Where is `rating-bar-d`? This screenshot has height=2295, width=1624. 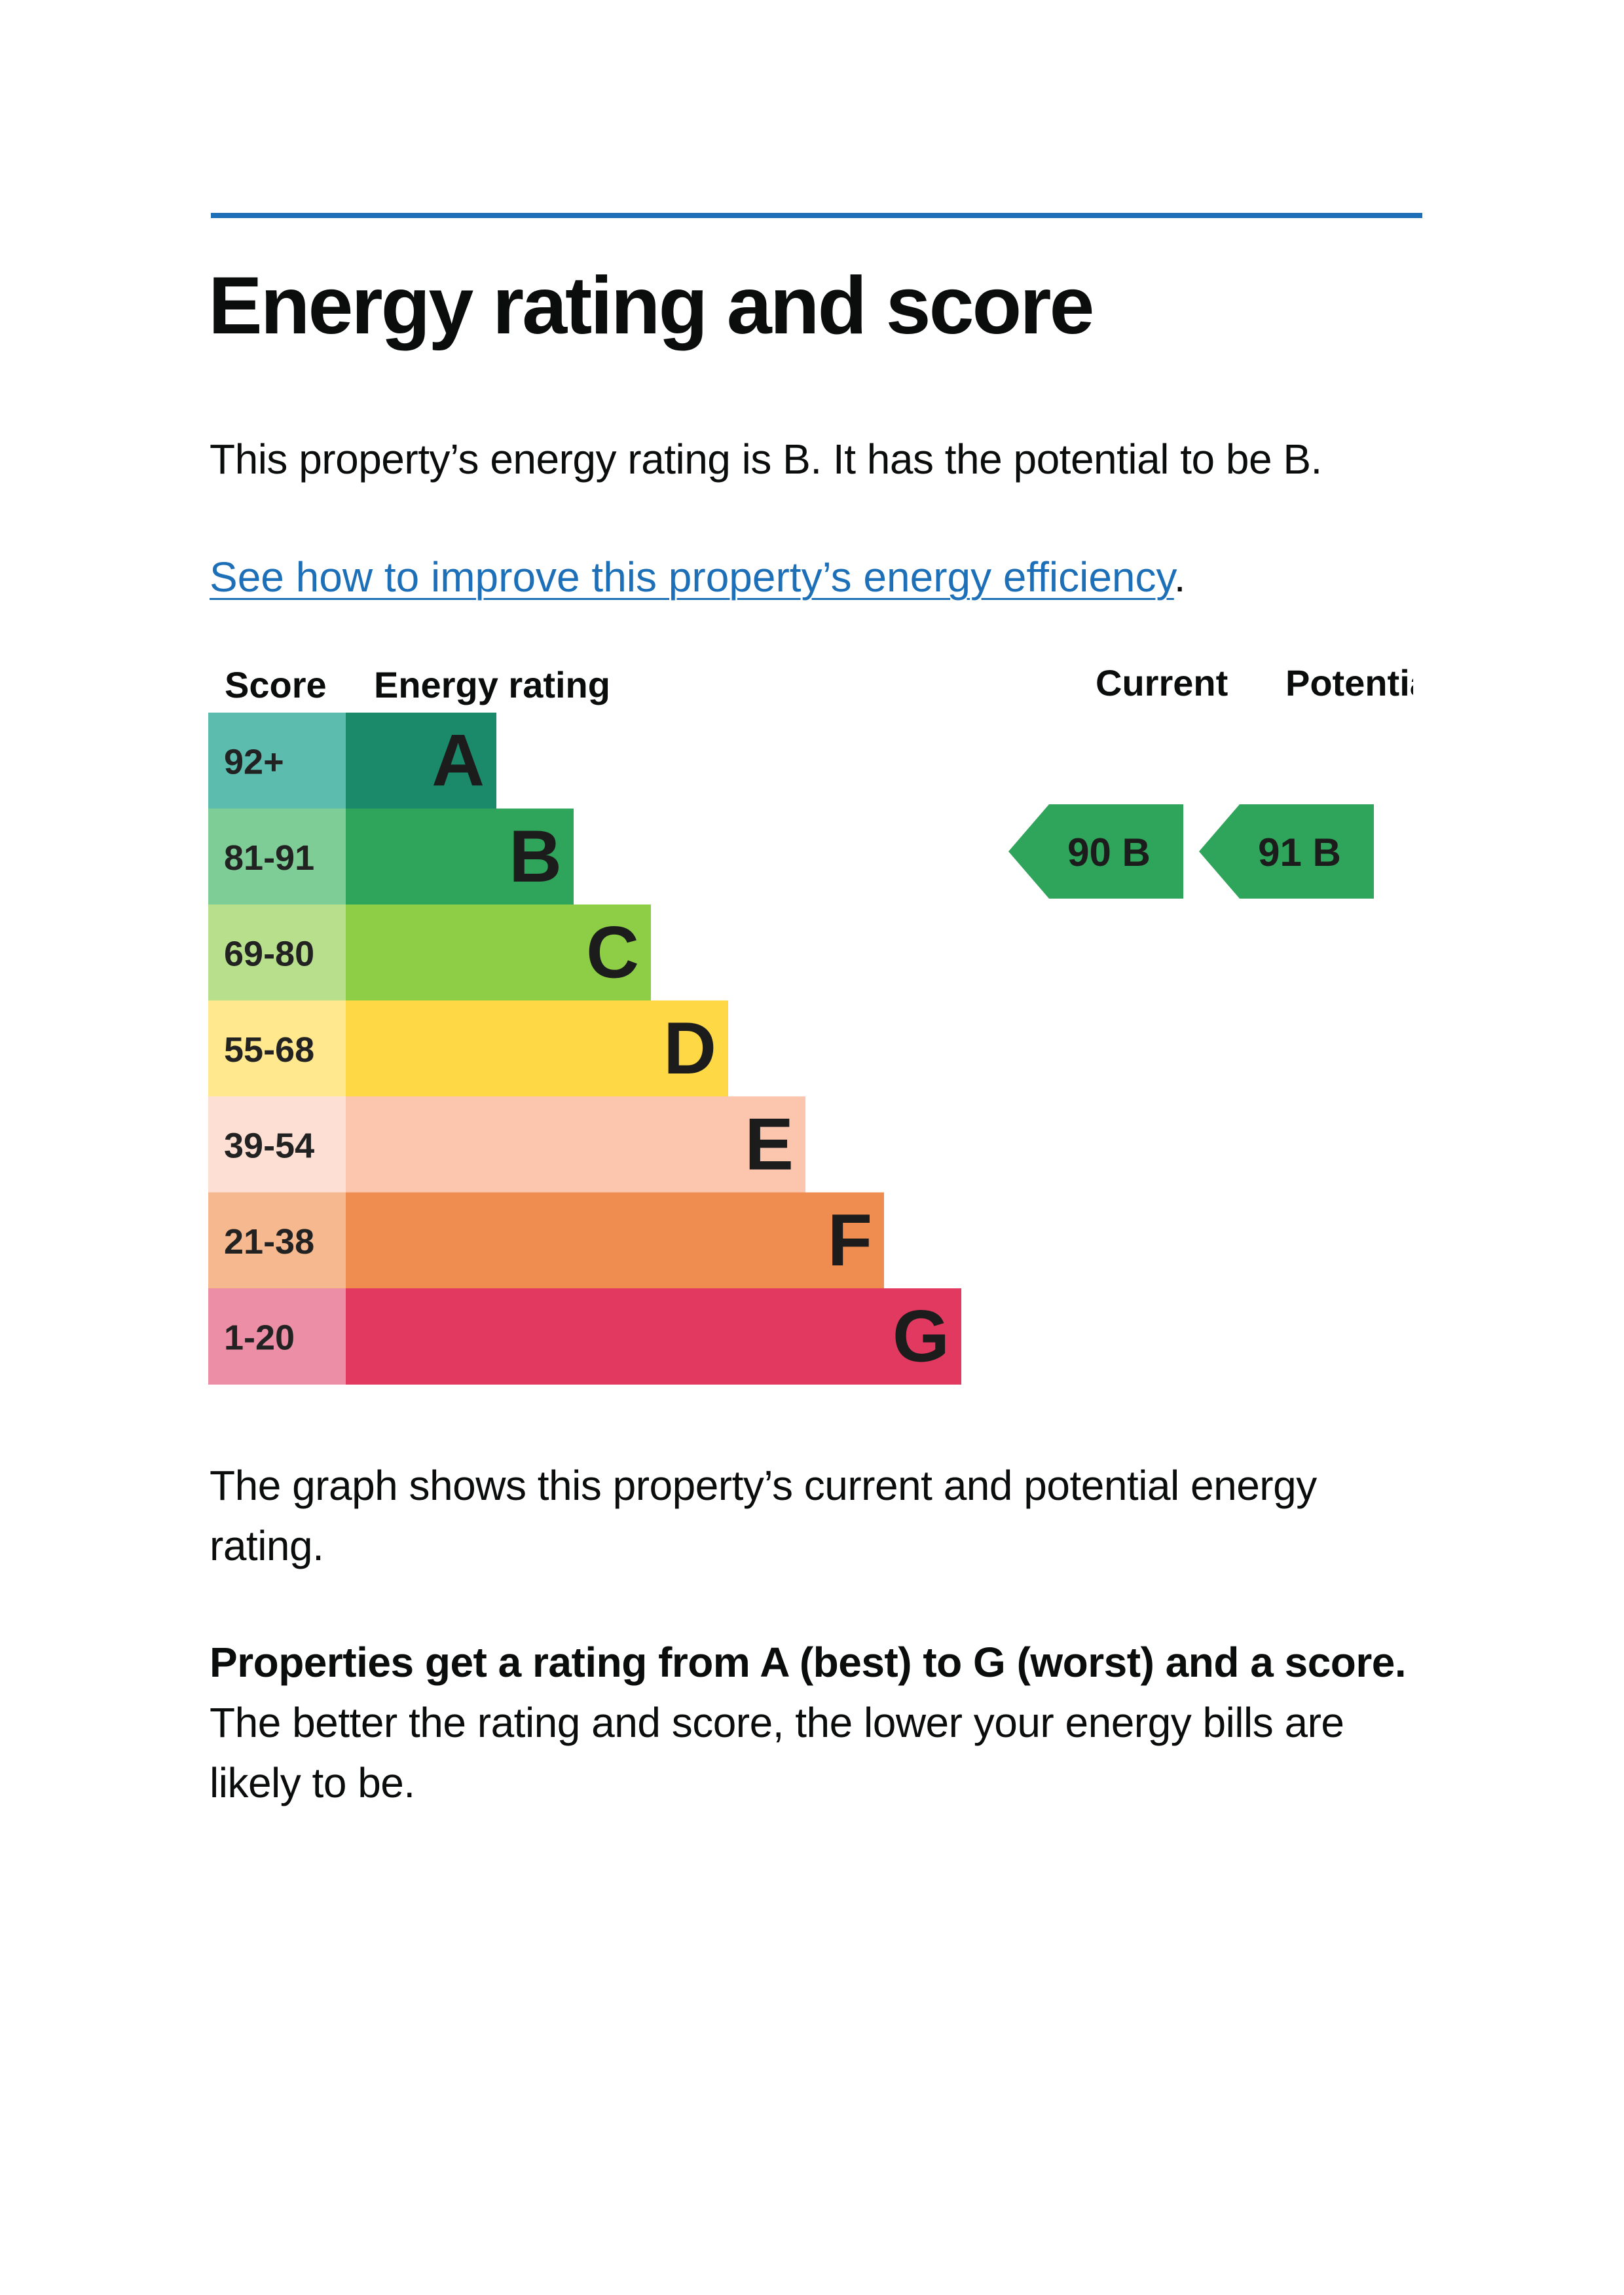 rating-bar-d is located at coordinates (537, 1048).